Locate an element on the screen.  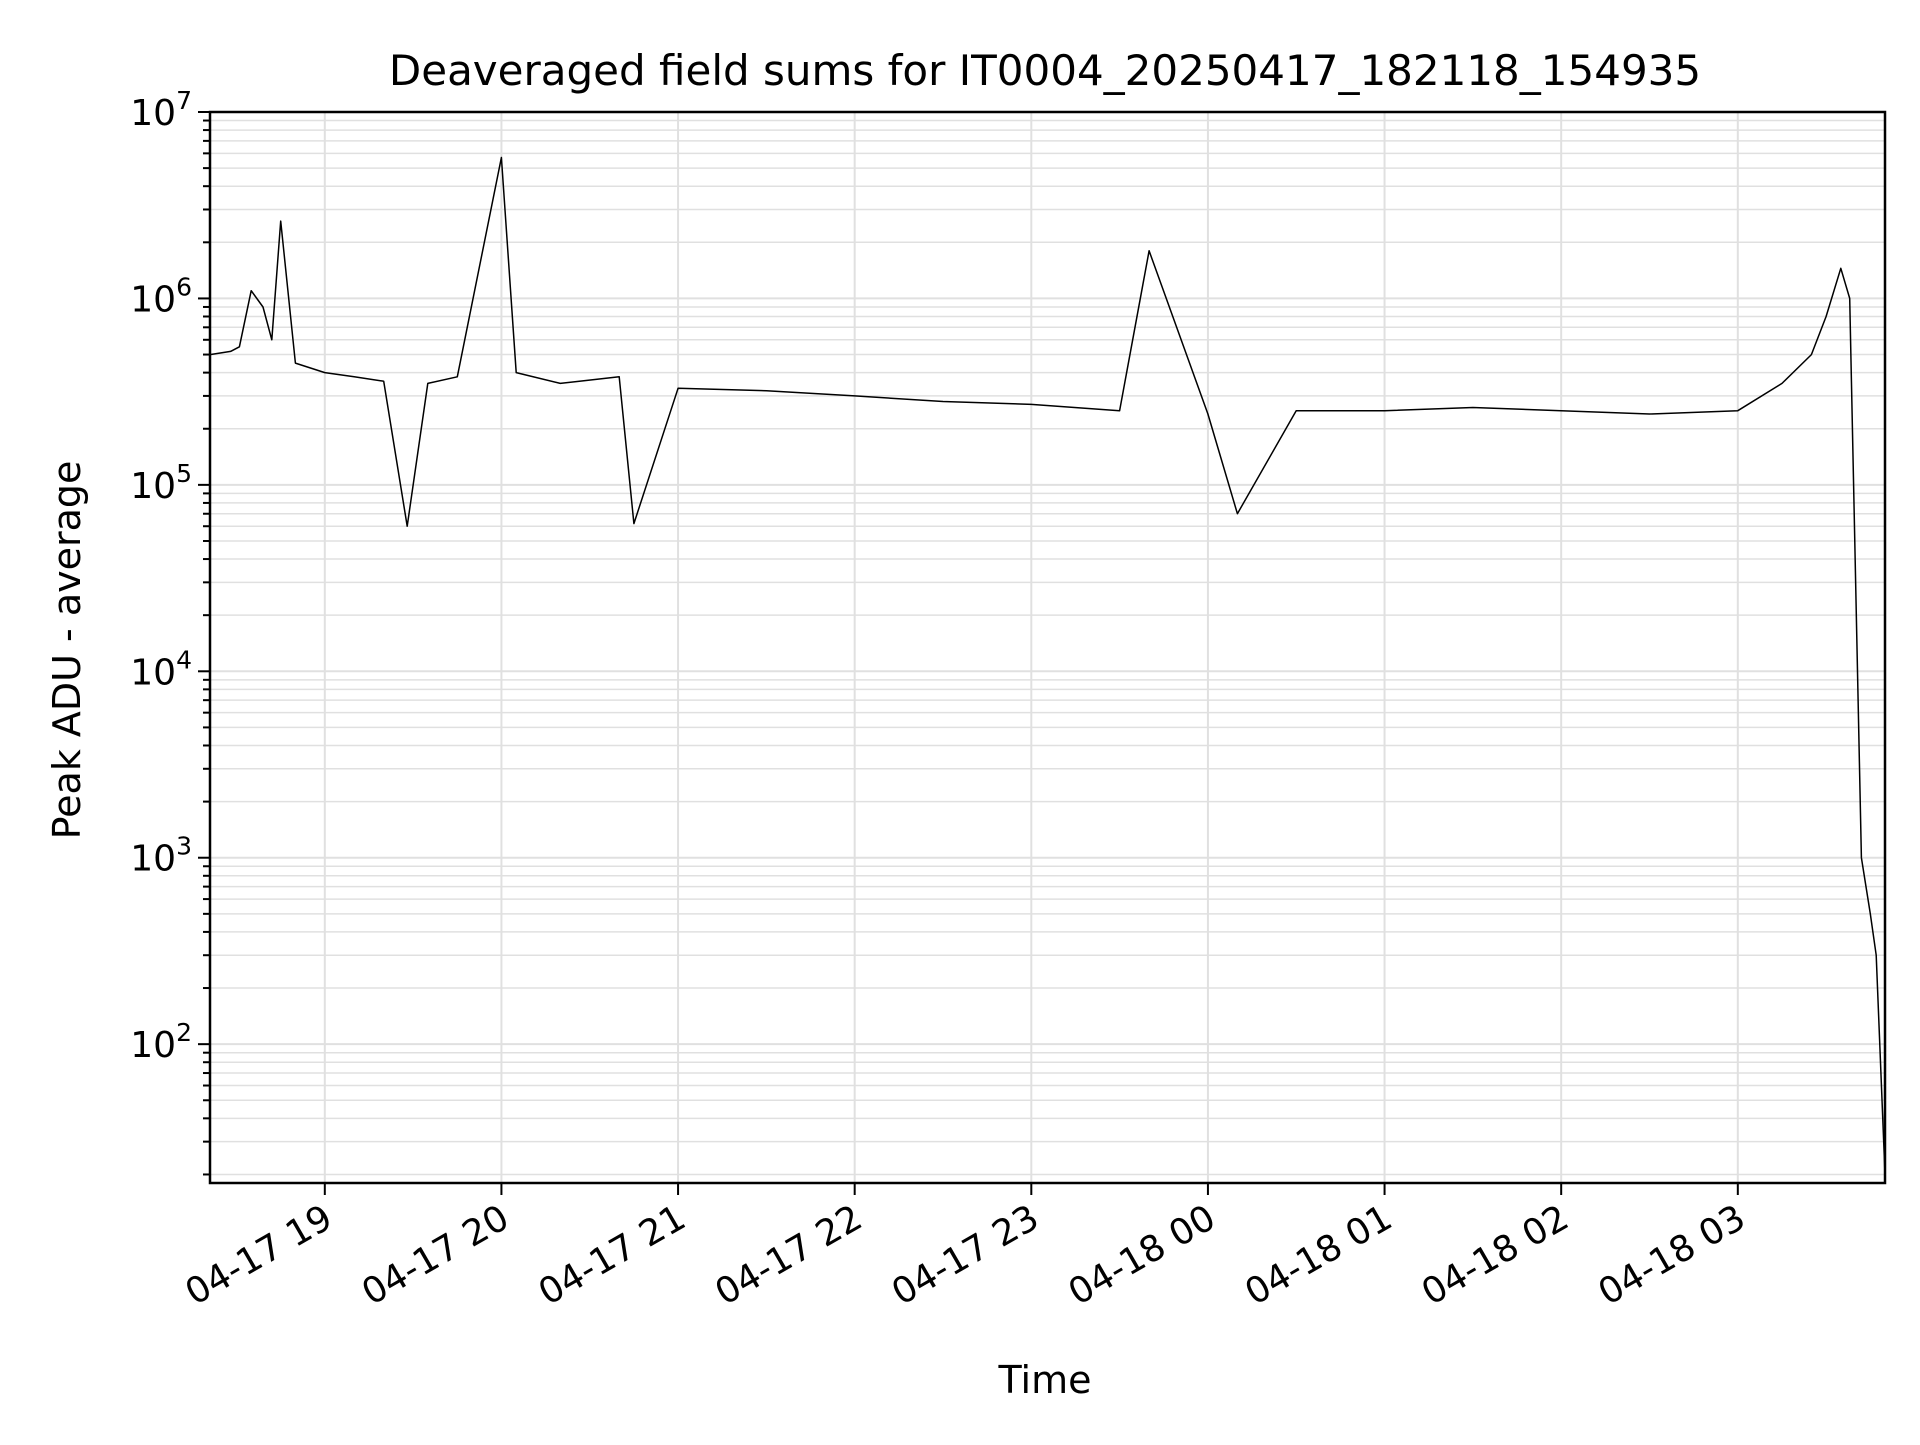
x-tick-label: 04-17 21 is located at coordinates (612, 1255).